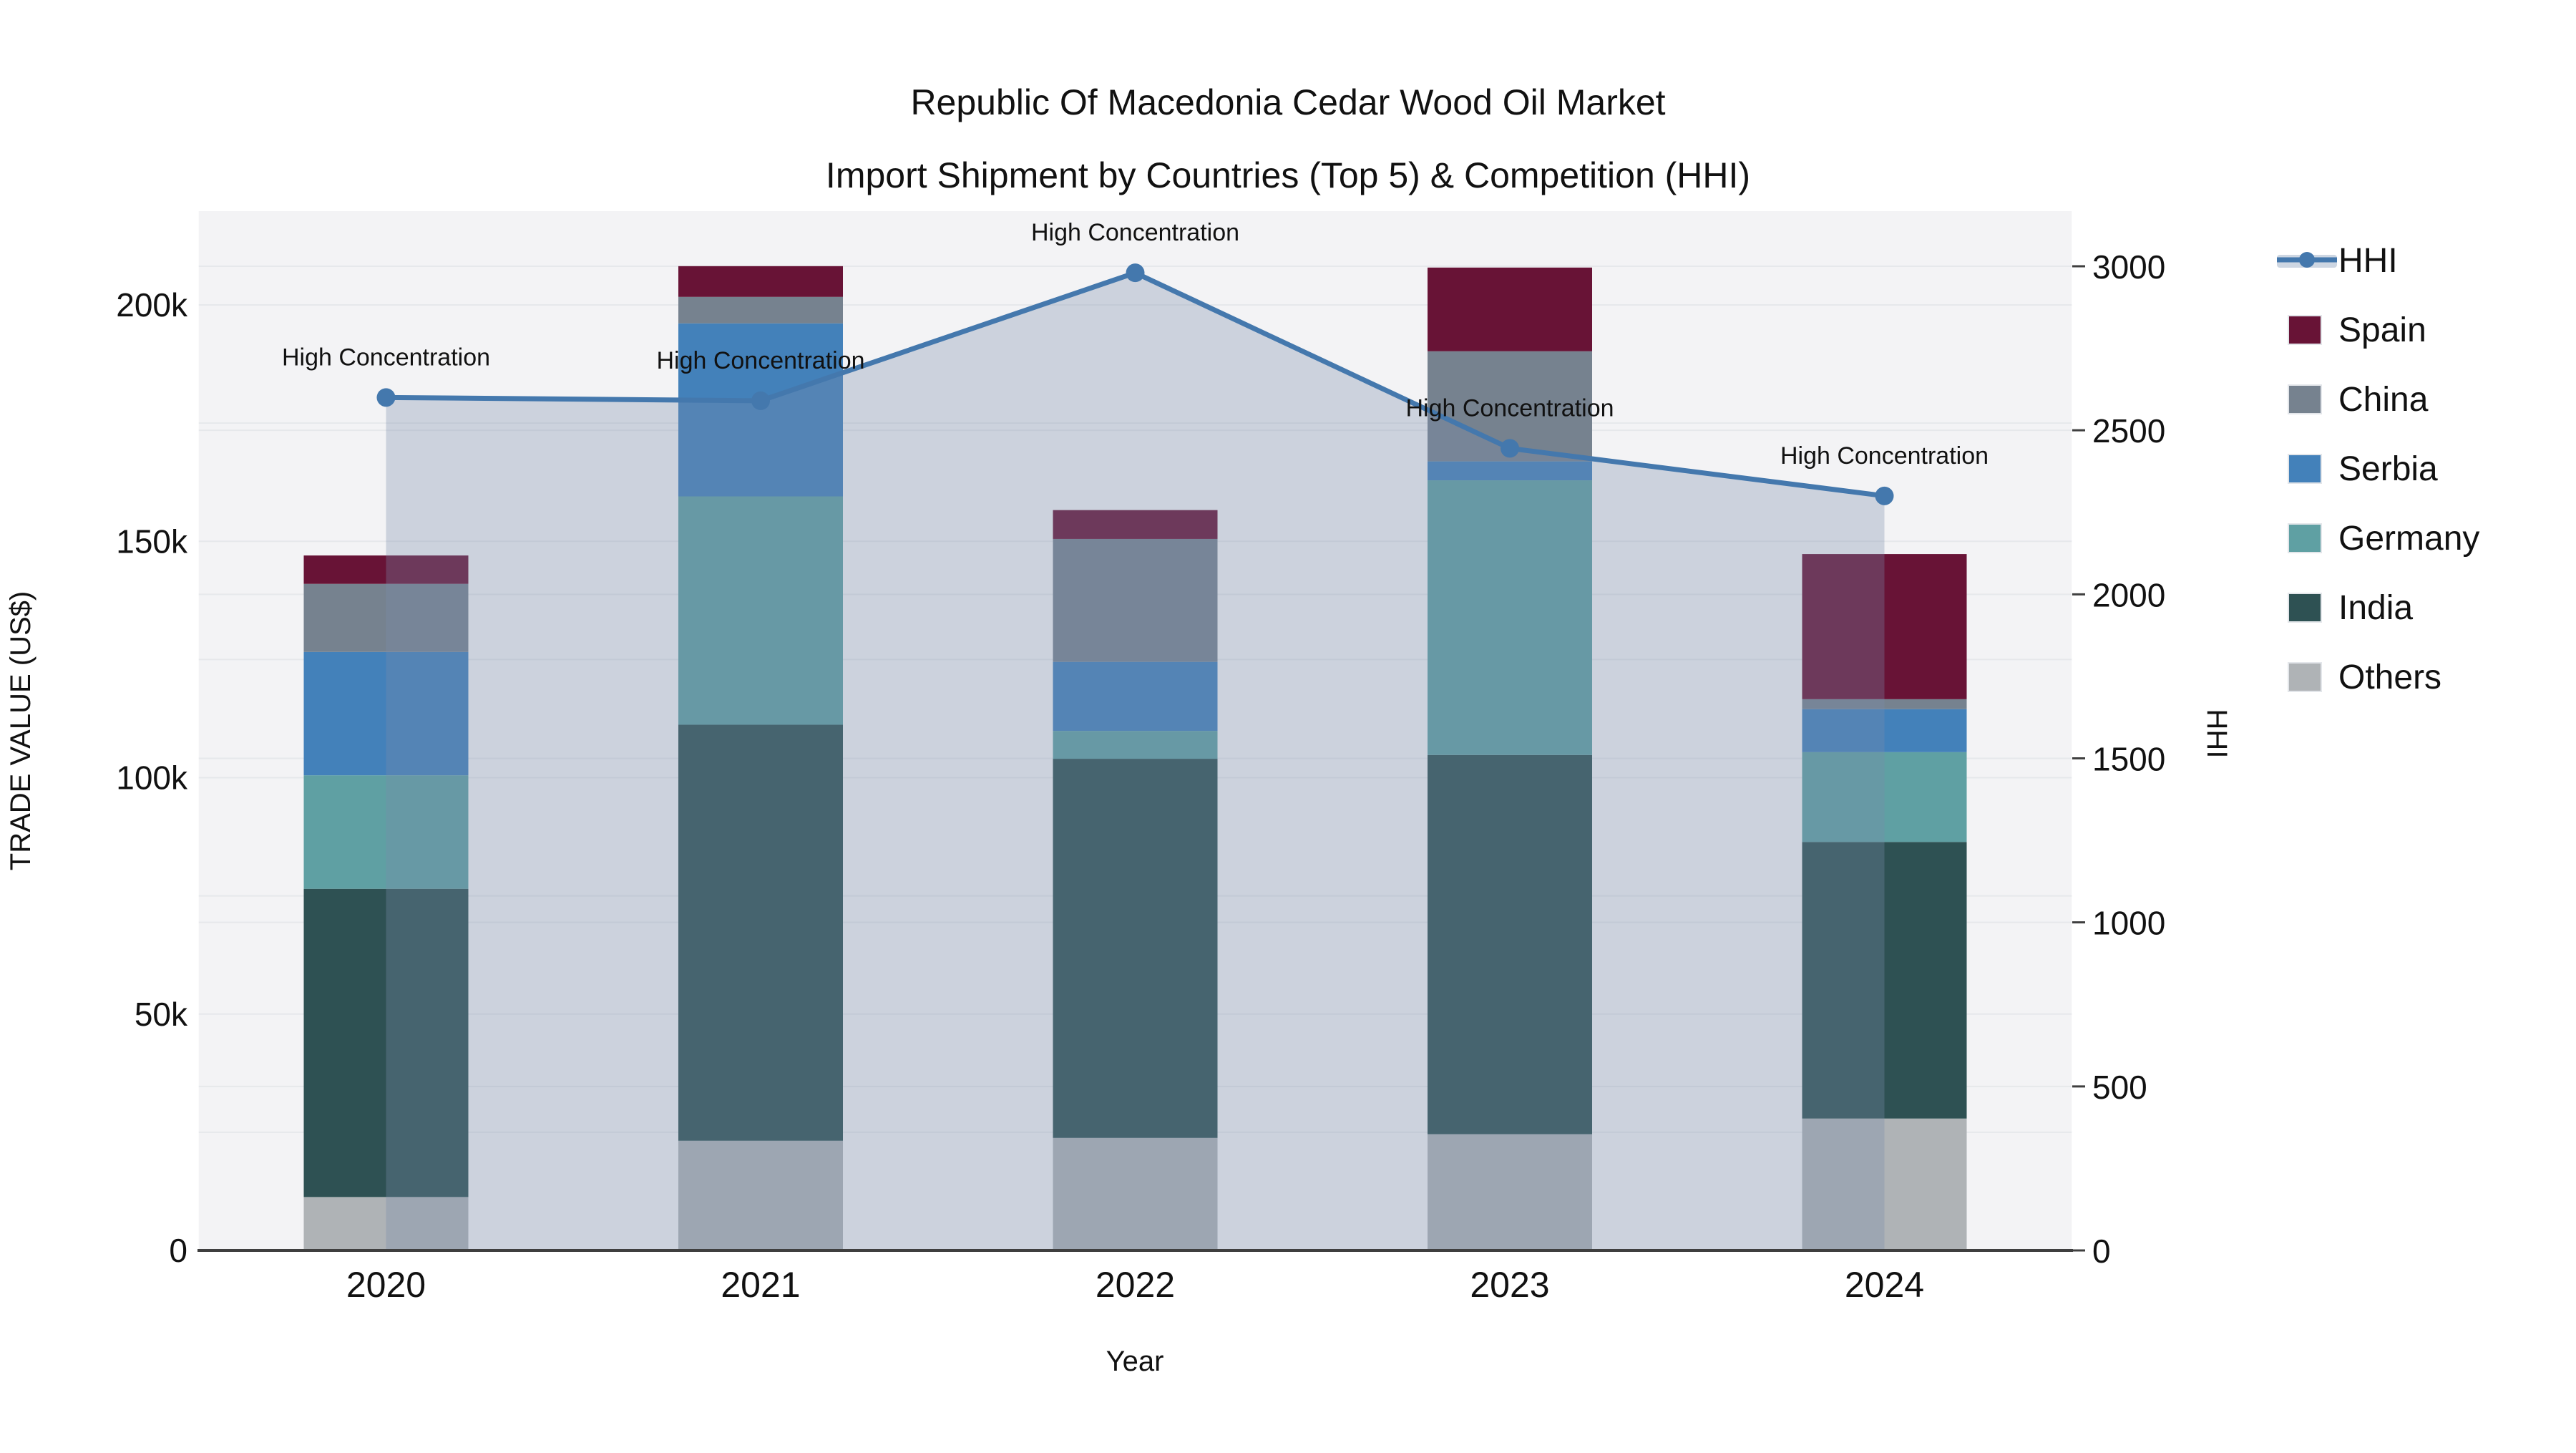  I want to click on annotation-high-concentration-2024: High Concentration, so click(1884, 456).